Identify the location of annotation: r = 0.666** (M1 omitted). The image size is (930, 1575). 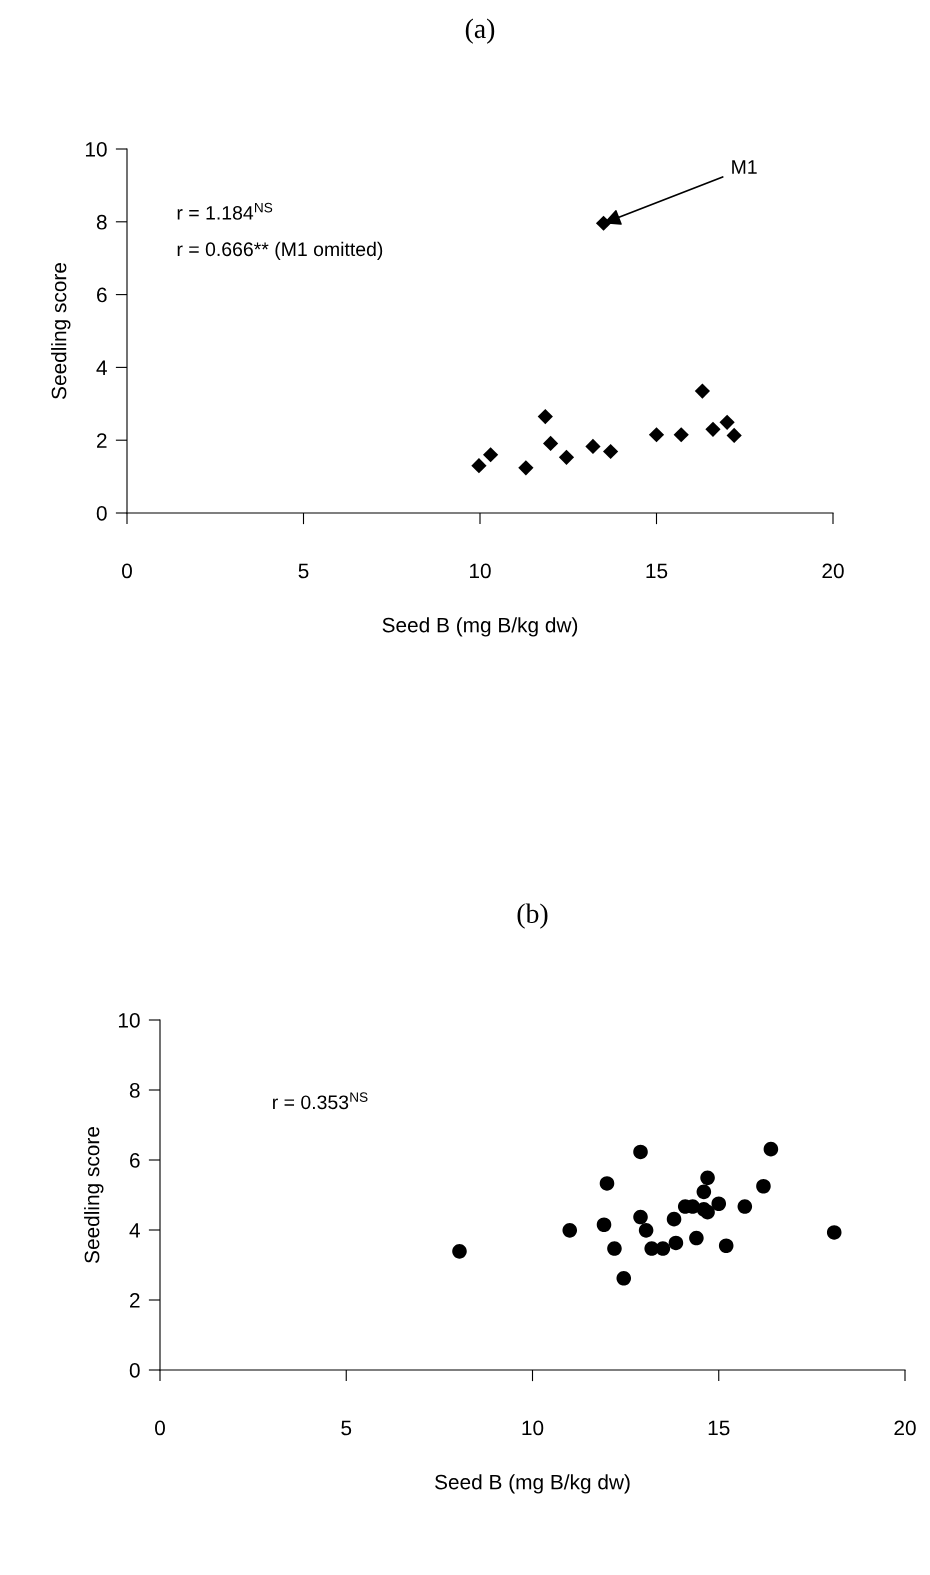
(280, 250).